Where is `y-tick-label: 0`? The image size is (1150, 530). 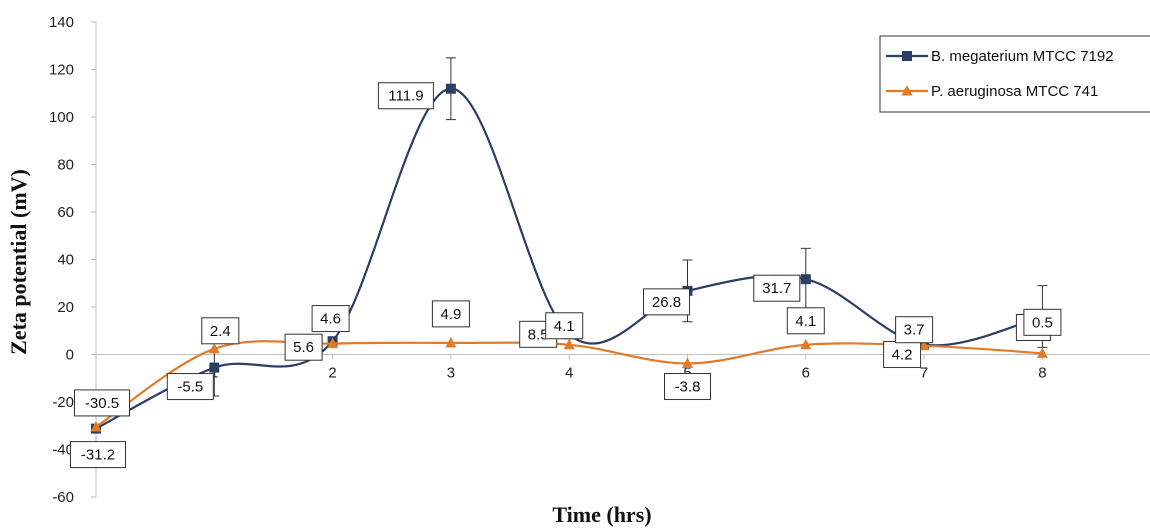
y-tick-label: 0 is located at coordinates (70, 355).